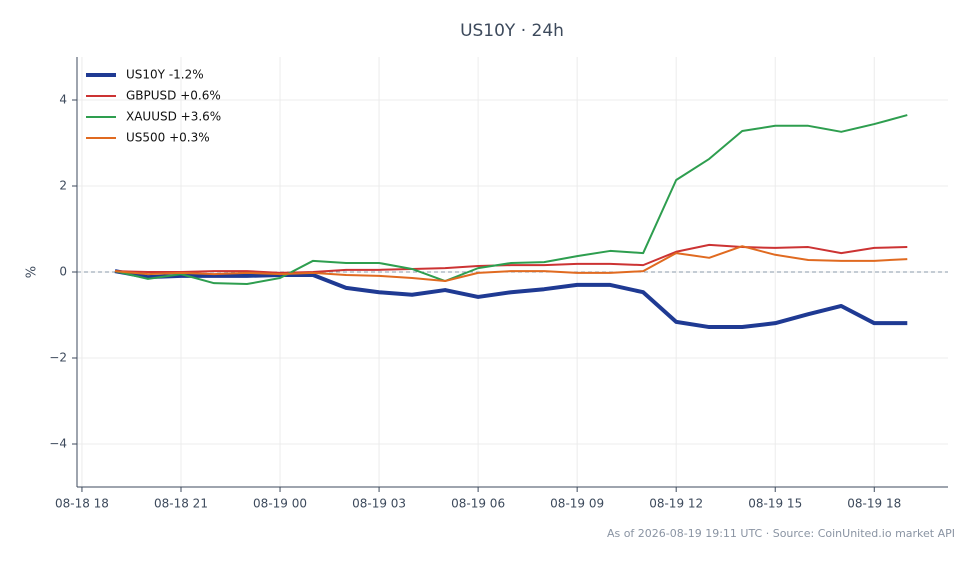 This screenshot has width=980, height=564. I want to click on y-tick-label: −4, so click(58, 444).